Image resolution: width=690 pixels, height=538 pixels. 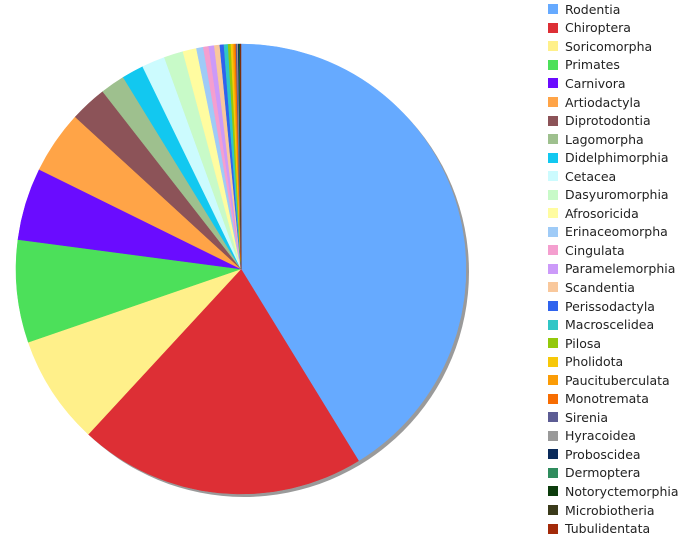 I want to click on legend-label: Afrosoricida, so click(x=602, y=213).